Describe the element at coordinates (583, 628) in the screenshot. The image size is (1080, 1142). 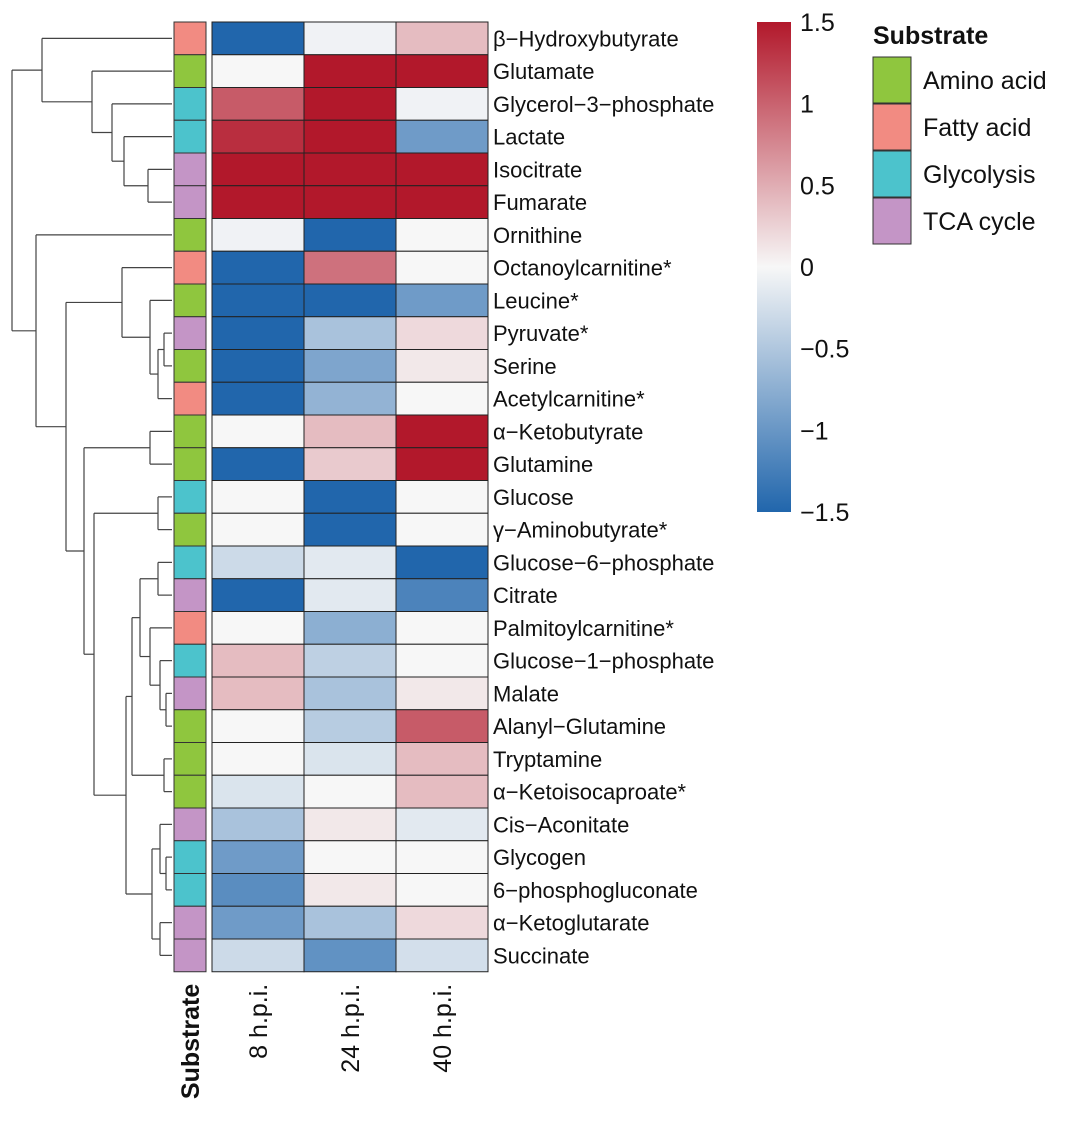
I see `row-label-palmitoylcarnitine: Palmitoylcarnitine*` at that location.